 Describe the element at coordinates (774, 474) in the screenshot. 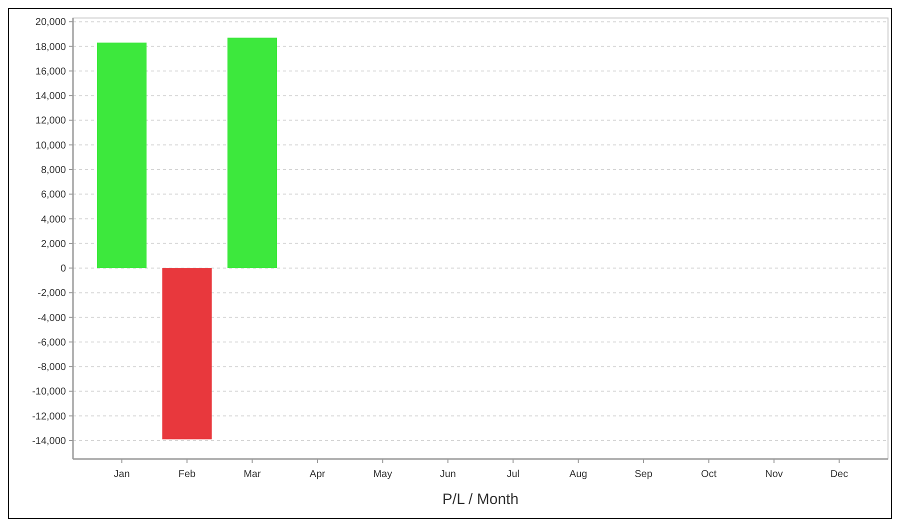

I see `x-tick-label: Nov` at that location.